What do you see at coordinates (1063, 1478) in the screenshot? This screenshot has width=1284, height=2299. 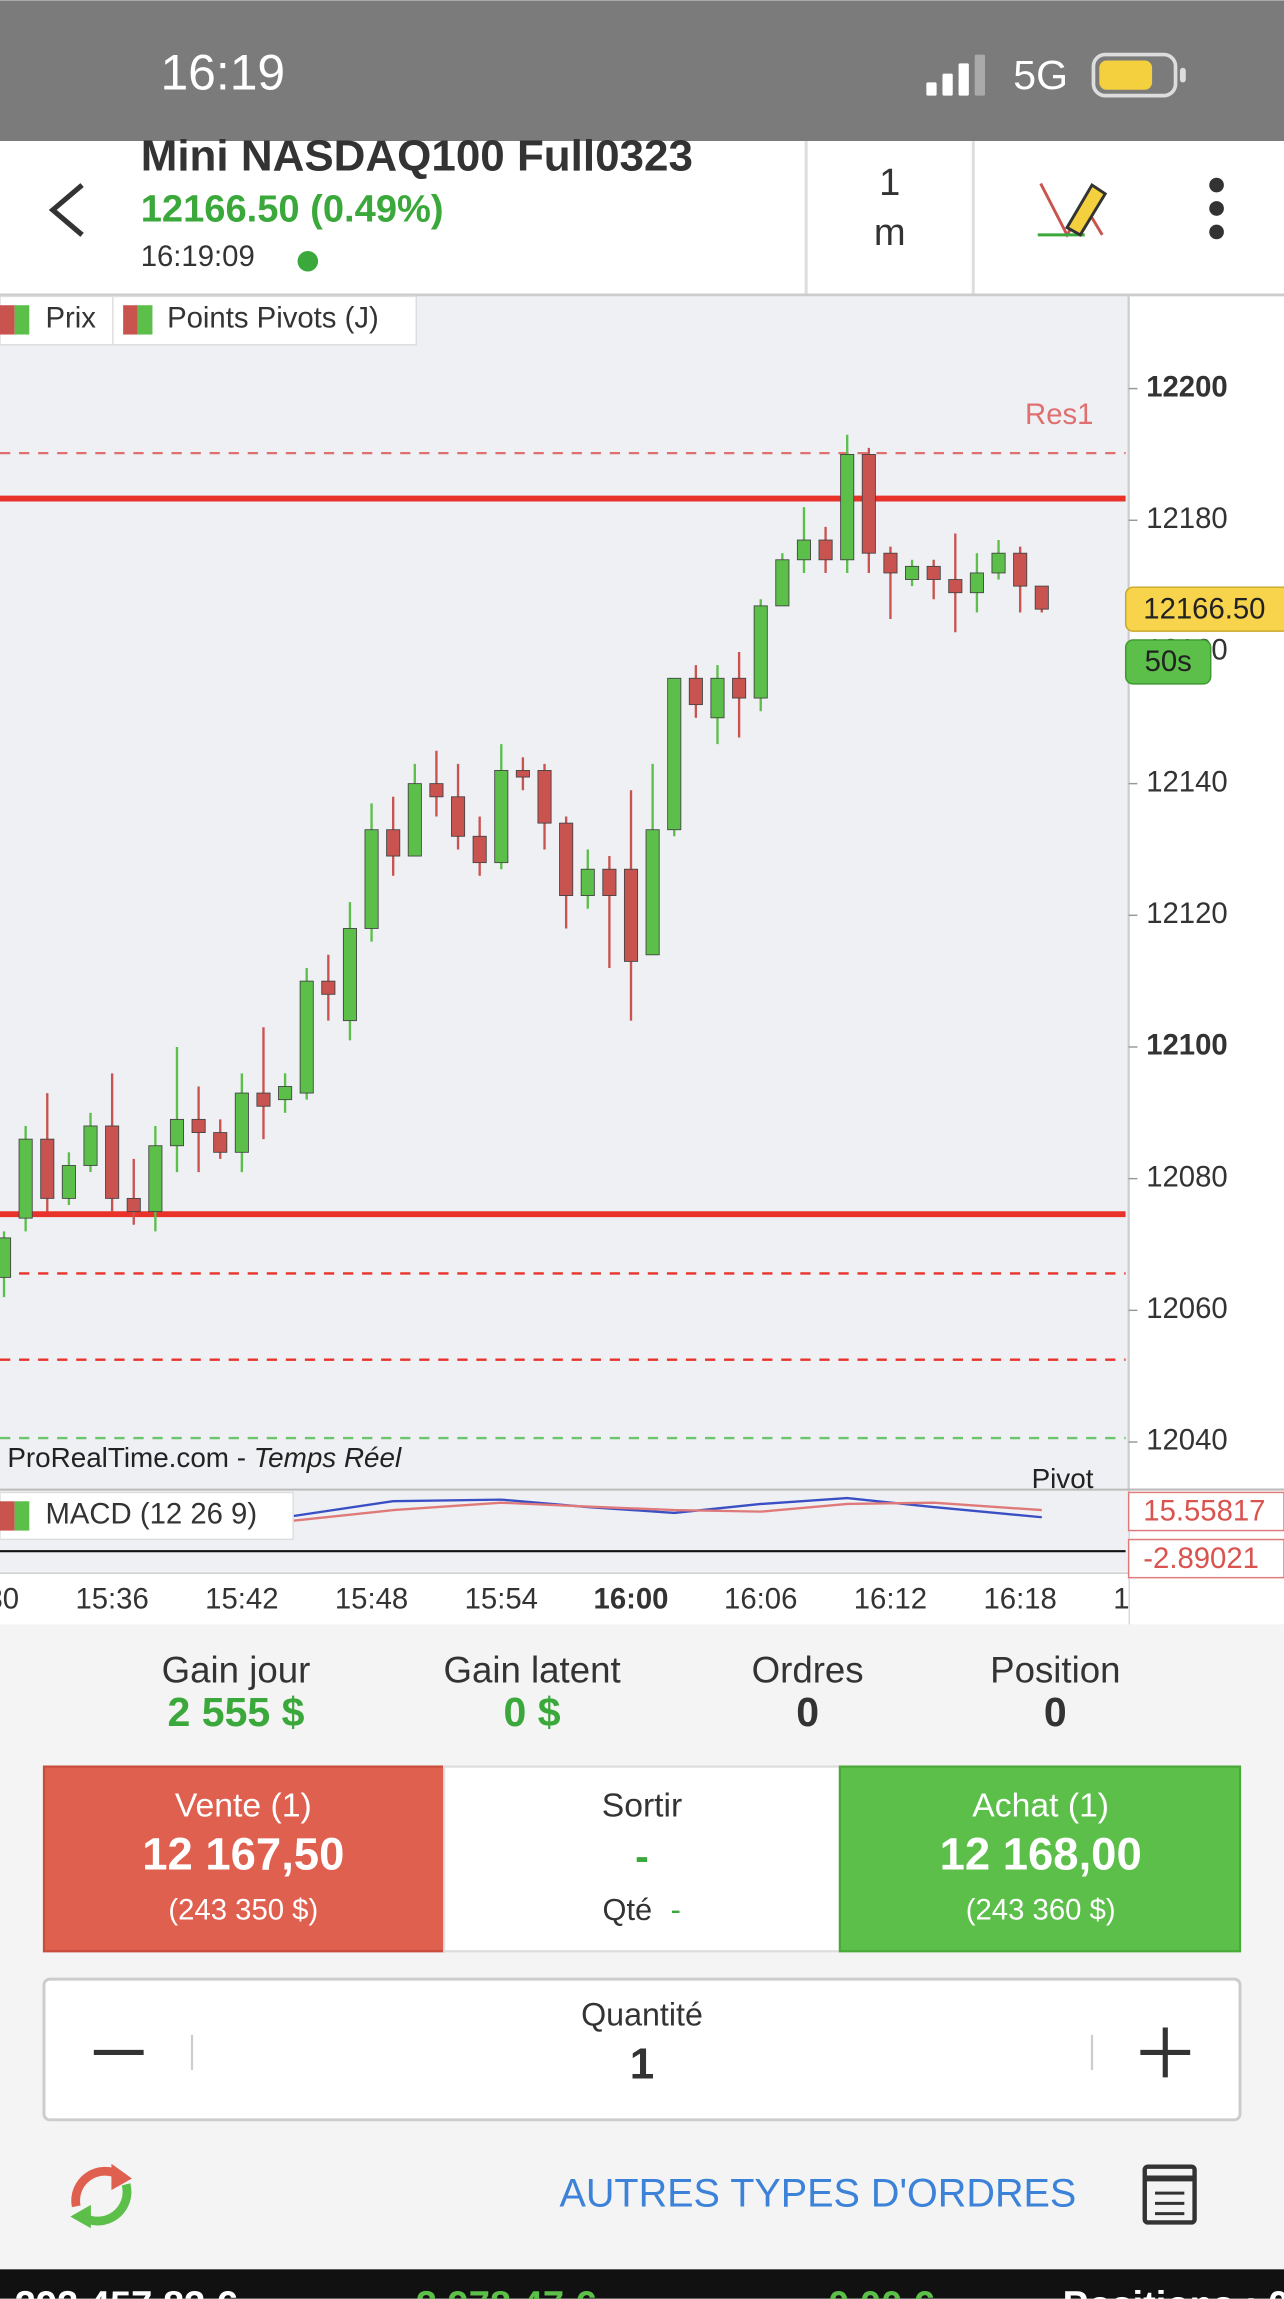 I see `pivot-label: Pivot` at bounding box center [1063, 1478].